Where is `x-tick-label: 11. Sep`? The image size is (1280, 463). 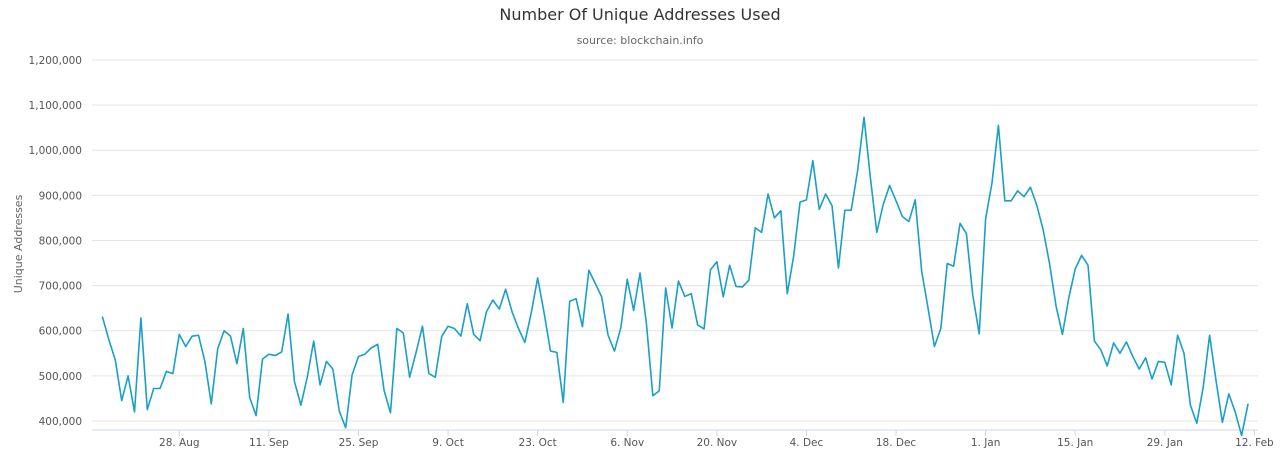 x-tick-label: 11. Sep is located at coordinates (269, 443).